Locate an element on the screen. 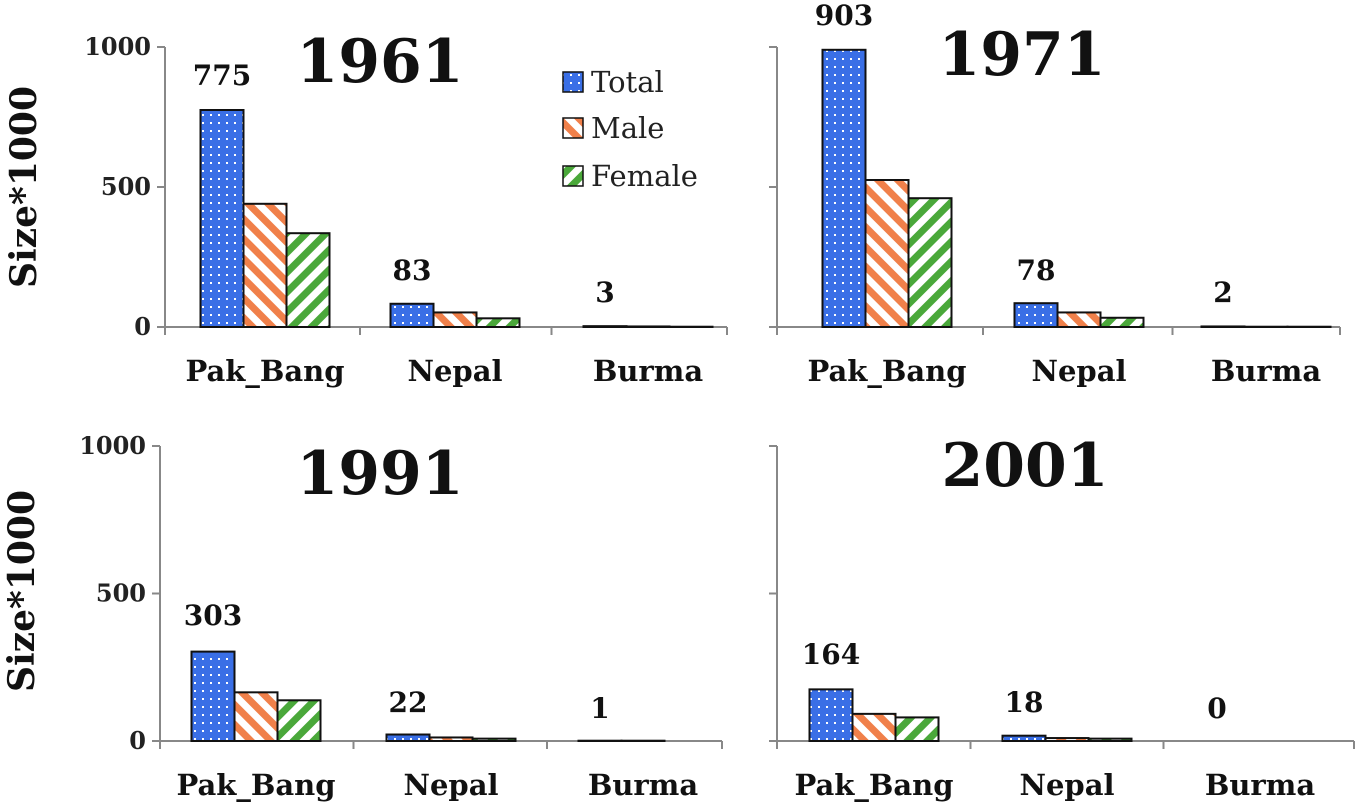 This screenshot has height=804, width=1358. data-label-nepal: 83 is located at coordinates (412, 270).